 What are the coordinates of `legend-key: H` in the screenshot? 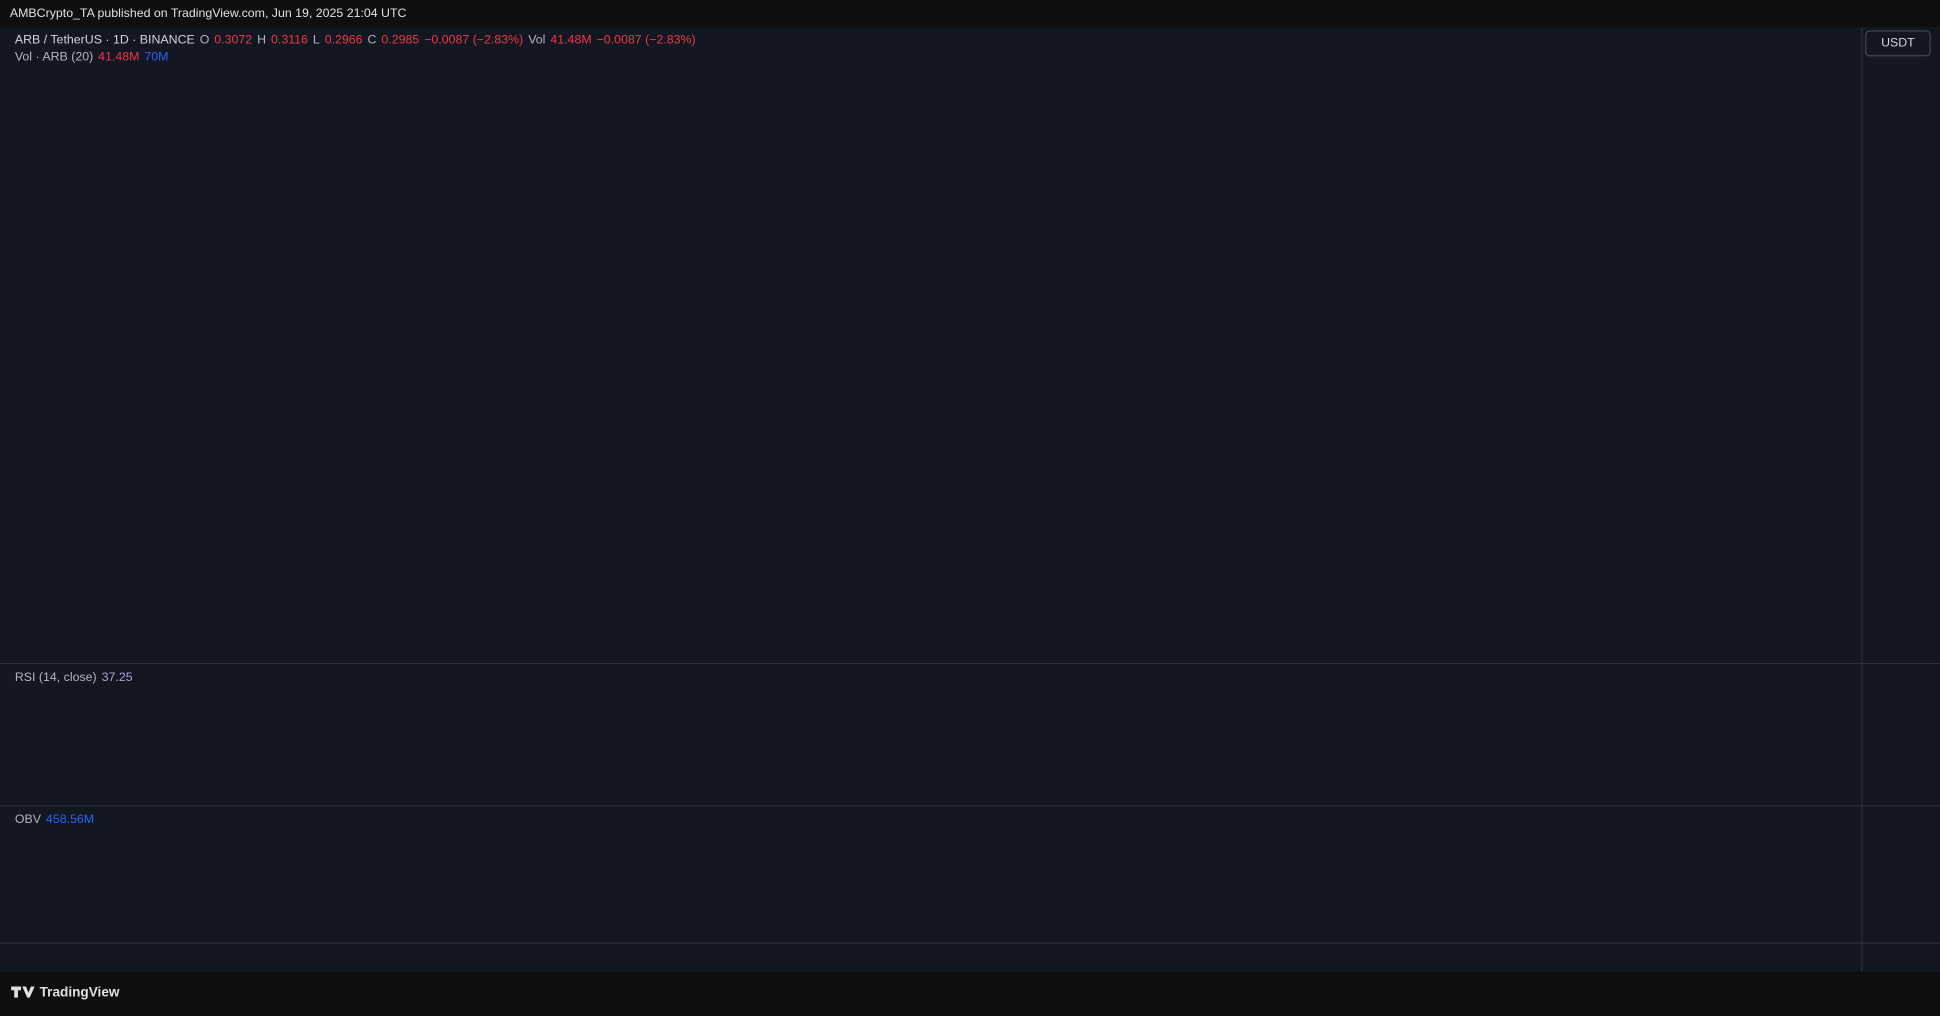 It's located at (262, 40).